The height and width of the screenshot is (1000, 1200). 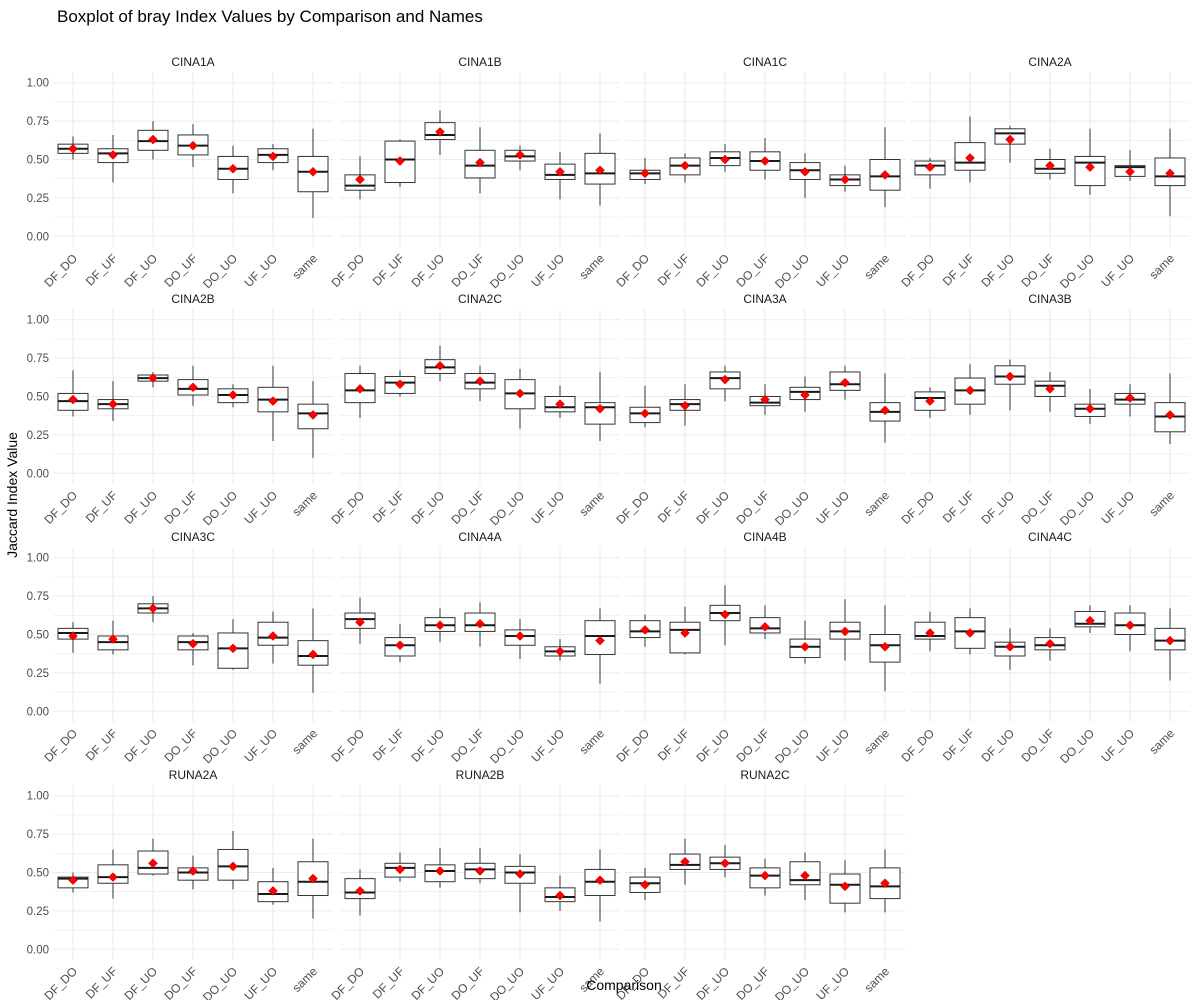 I want to click on facet-label: CINA1C, so click(x=765, y=62).